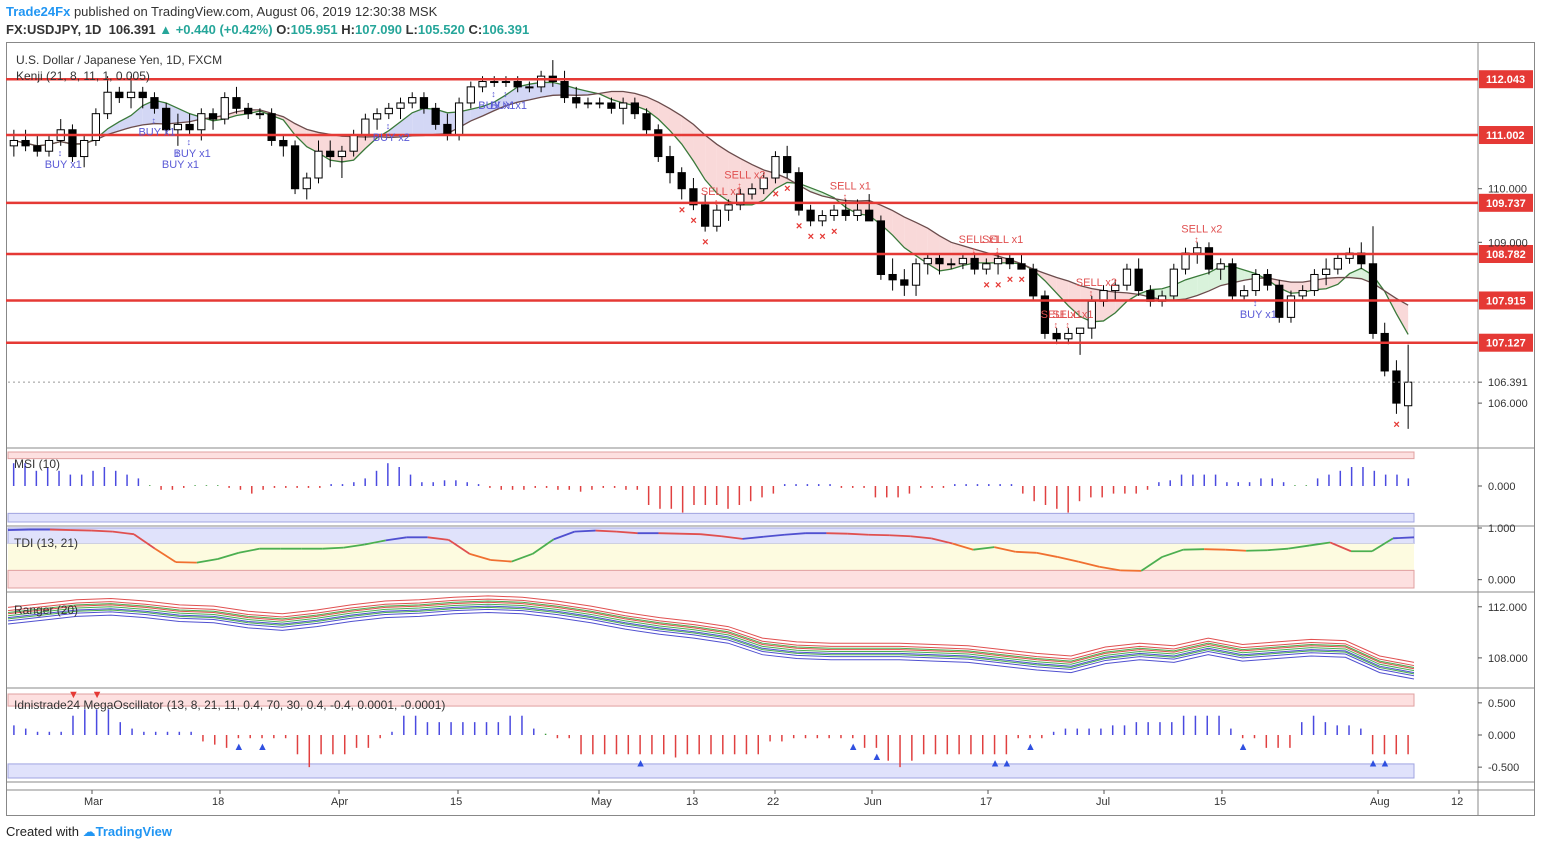  Describe the element at coordinates (711, 517) in the screenshot. I see `msi-oversold-zone` at that location.